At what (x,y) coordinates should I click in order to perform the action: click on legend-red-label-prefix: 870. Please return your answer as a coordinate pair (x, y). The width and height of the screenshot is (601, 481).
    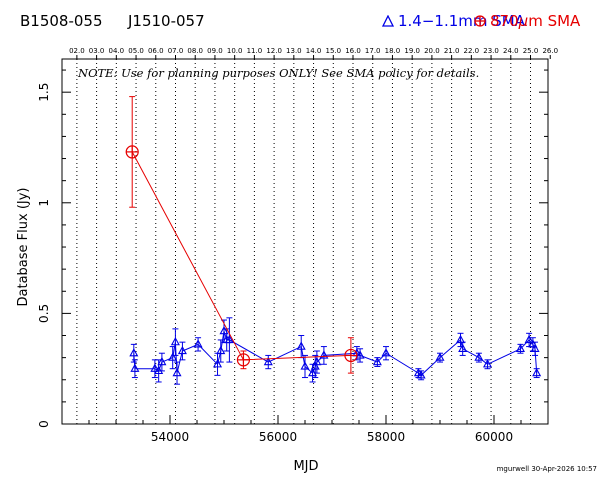
    Looking at the image, I should click on (504, 21).